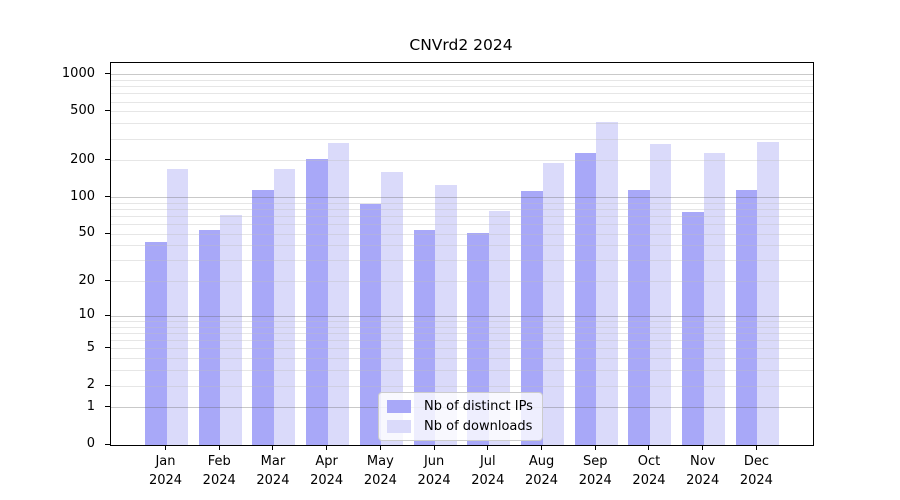  What do you see at coordinates (86, 280) in the screenshot?
I see `y-tick-label: 20` at bounding box center [86, 280].